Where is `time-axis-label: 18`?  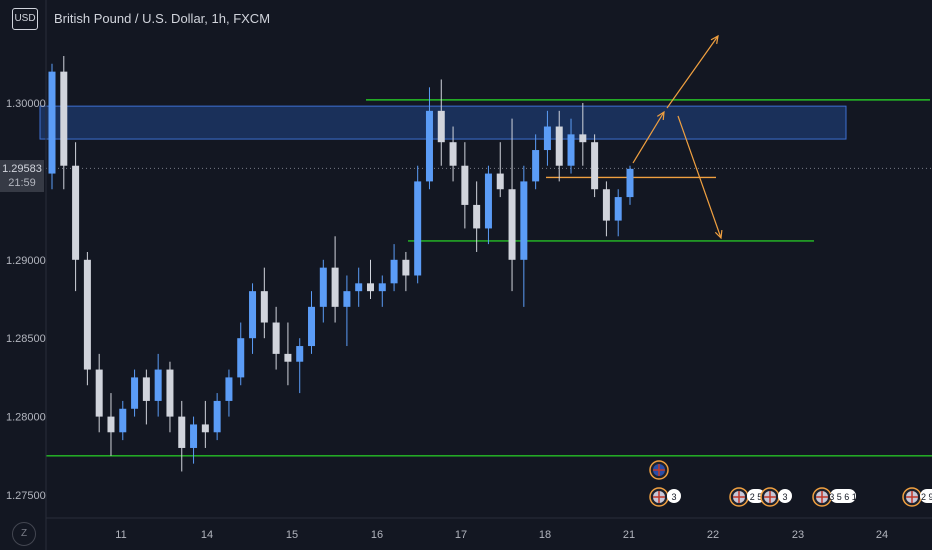 time-axis-label: 18 is located at coordinates (545, 535).